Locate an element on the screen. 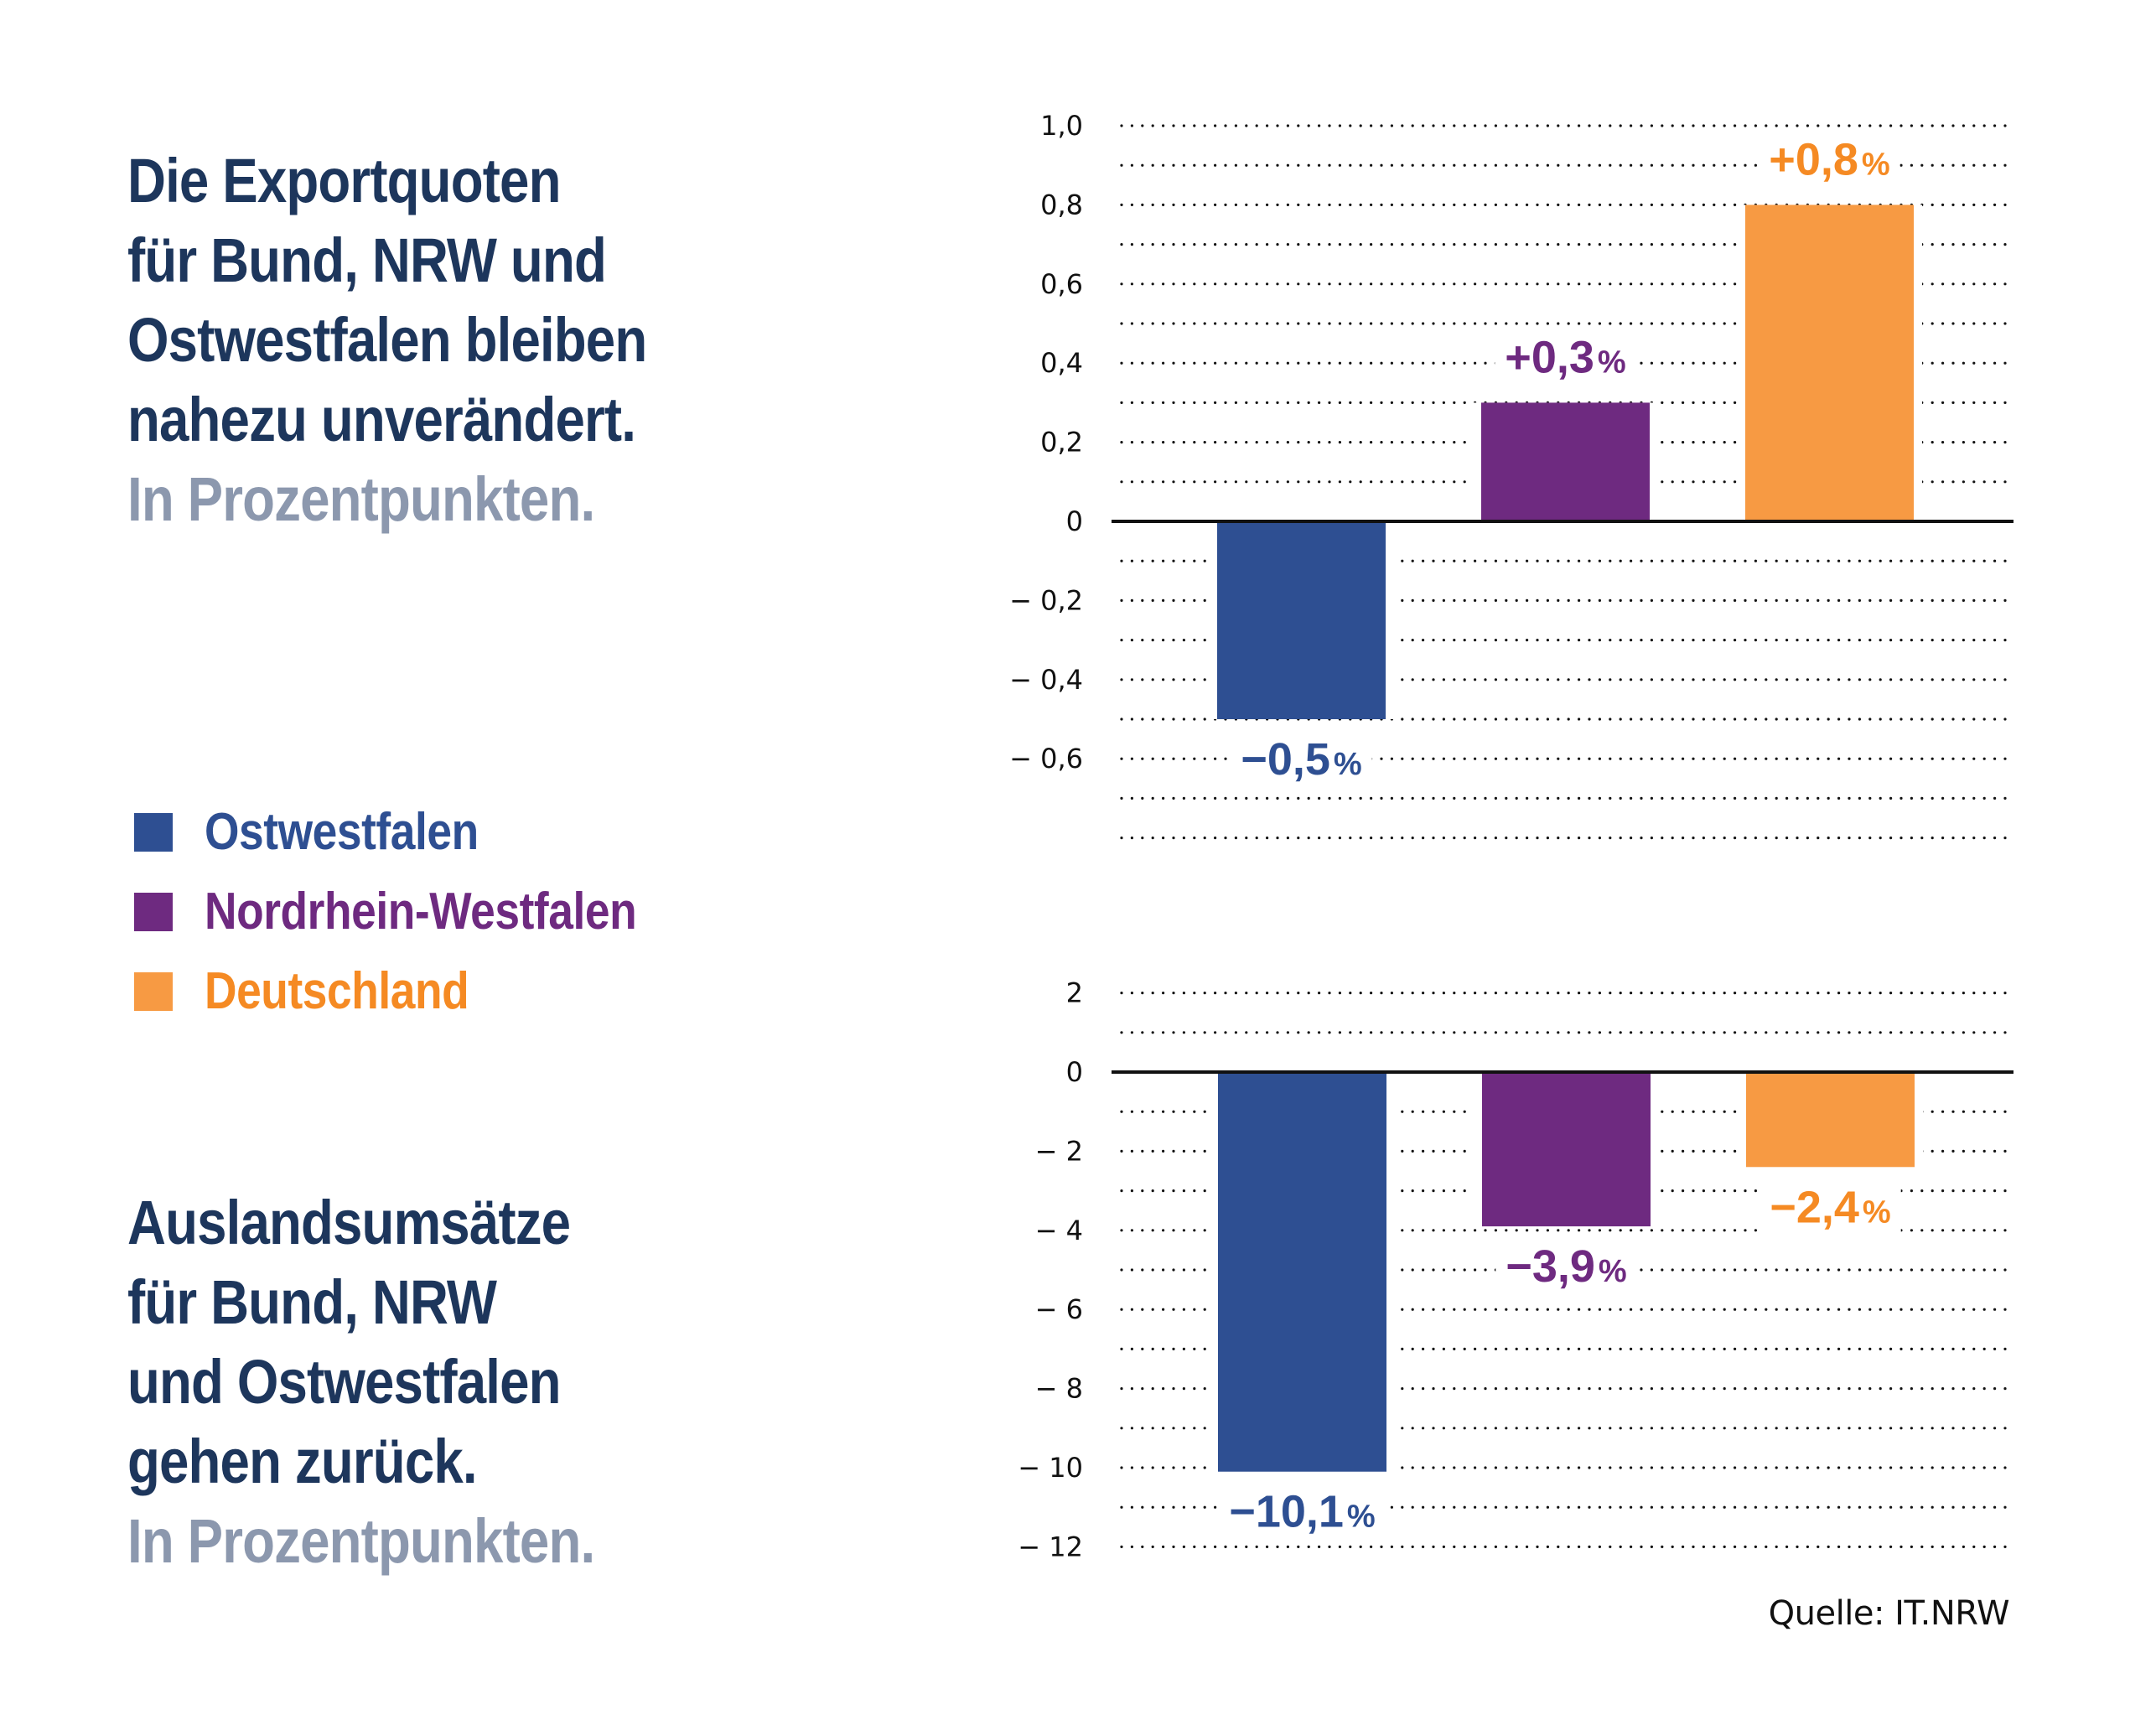  legend-item-nrw: Nordrhein-Westfalen is located at coordinates (420, 912).